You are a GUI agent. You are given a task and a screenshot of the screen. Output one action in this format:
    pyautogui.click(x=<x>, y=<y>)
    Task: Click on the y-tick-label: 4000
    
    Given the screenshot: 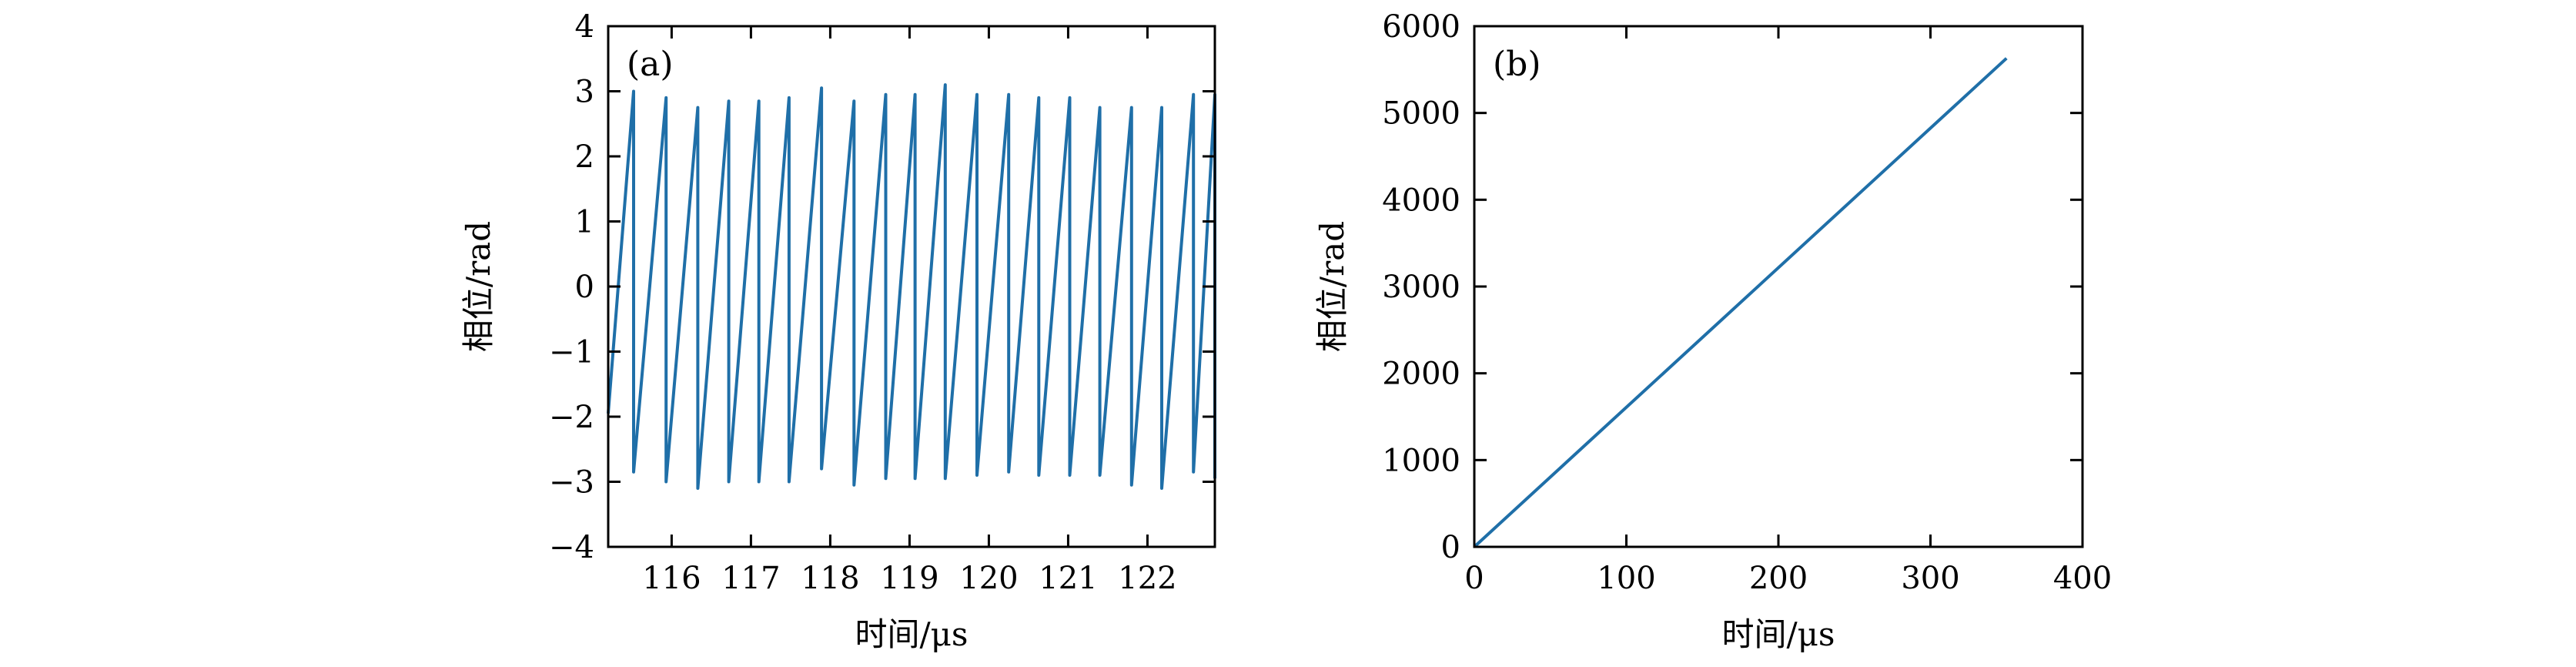 What is the action you would take?
    pyautogui.click(x=1421, y=200)
    